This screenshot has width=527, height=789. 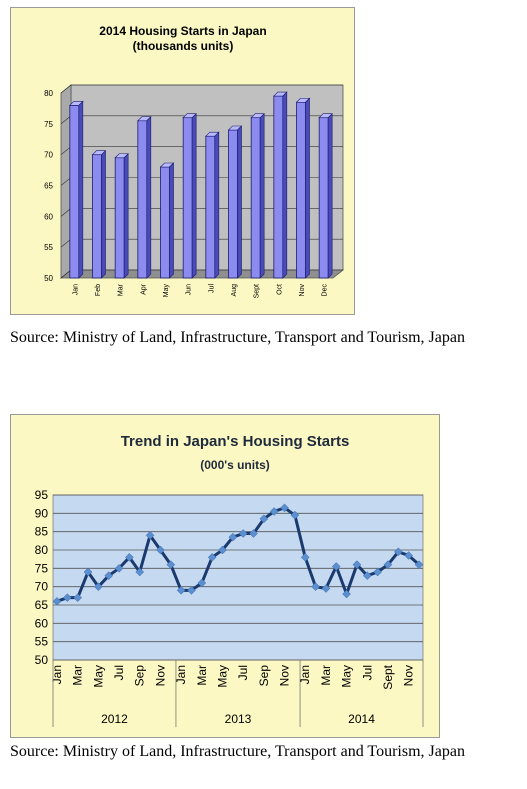 What do you see at coordinates (42, 532) in the screenshot?
I see `y-tick-label: 85` at bounding box center [42, 532].